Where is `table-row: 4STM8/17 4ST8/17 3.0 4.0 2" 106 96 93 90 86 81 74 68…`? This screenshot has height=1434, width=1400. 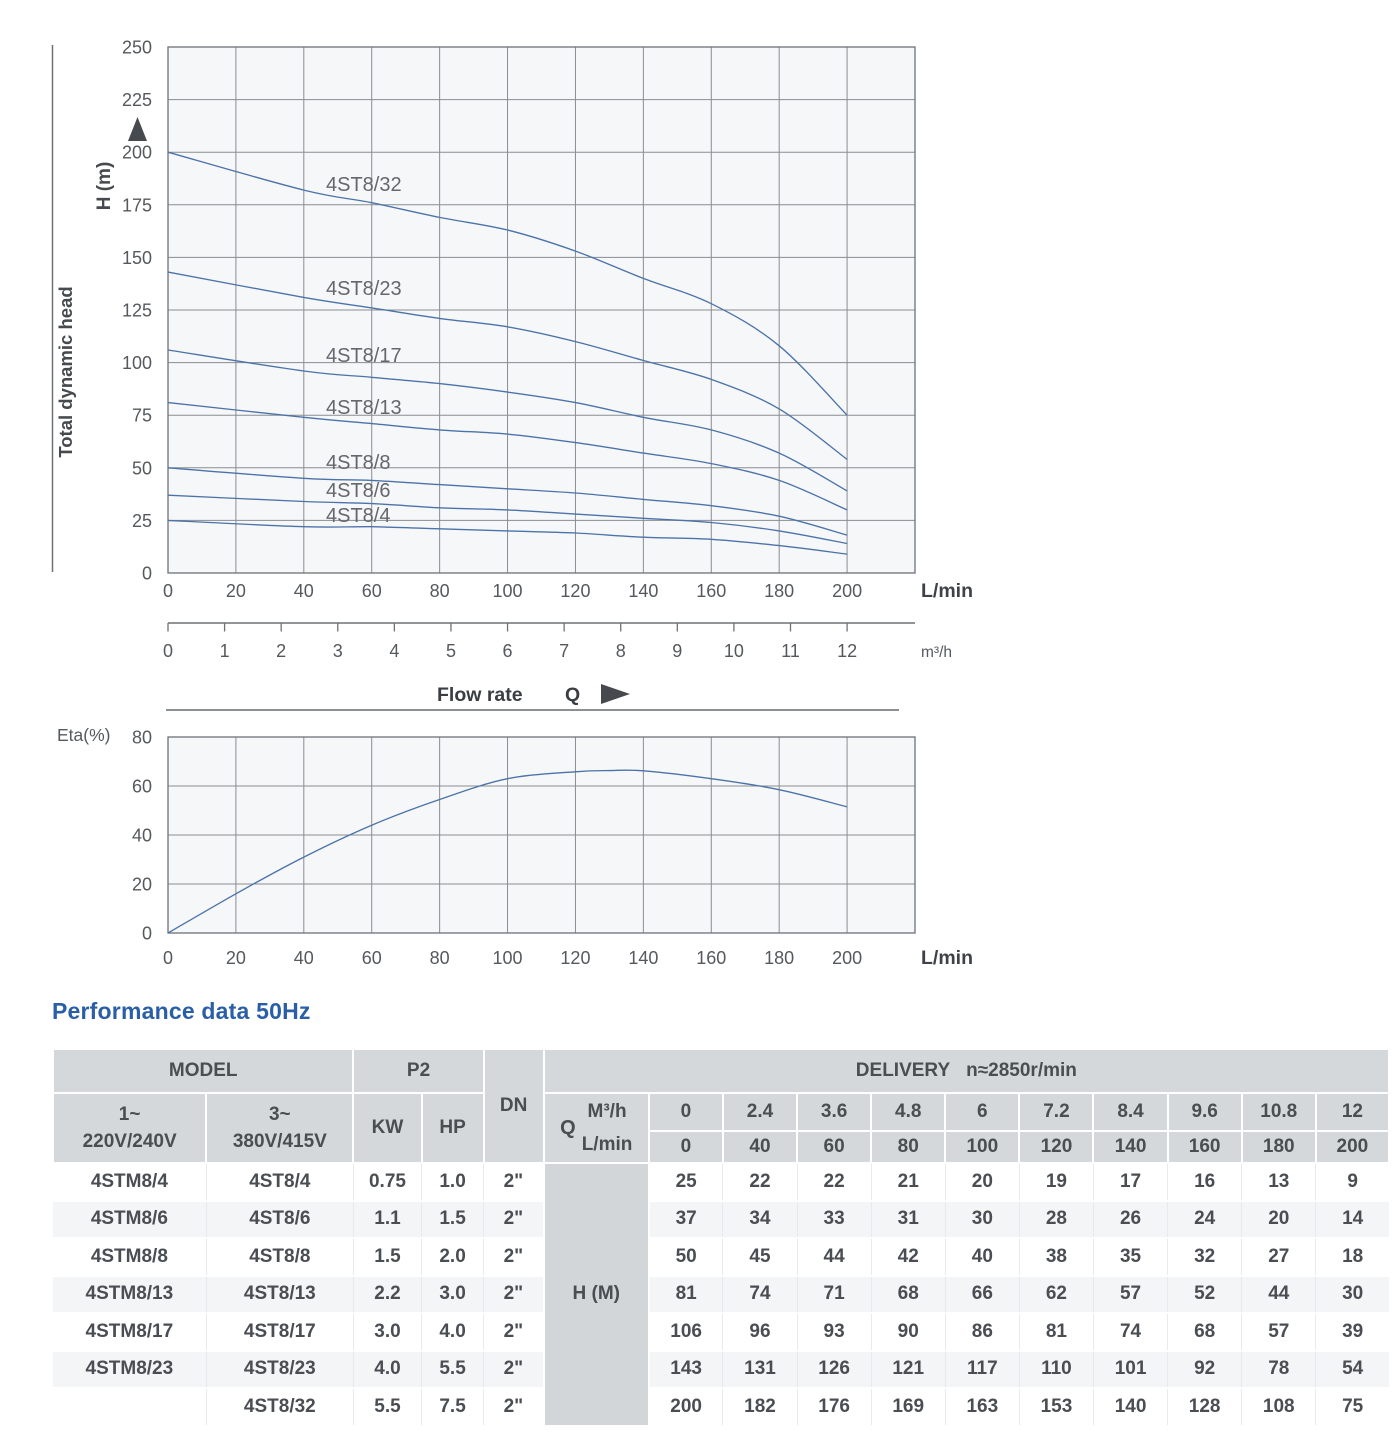
table-row: 4STM8/17 4ST8/17 3.0 4.0 2" 106 96 93 90 86 81 74 68… is located at coordinates (721, 1331).